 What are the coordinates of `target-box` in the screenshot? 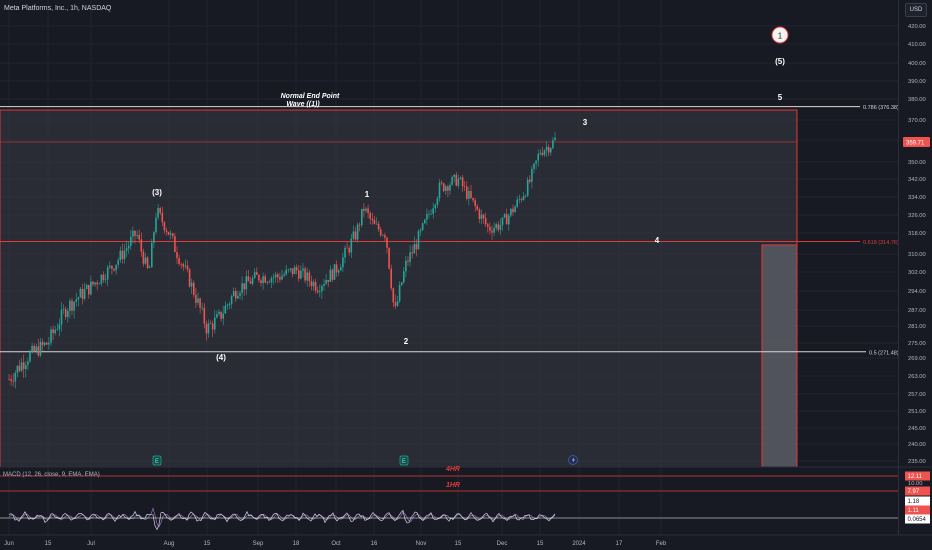 It's located at (779, 356).